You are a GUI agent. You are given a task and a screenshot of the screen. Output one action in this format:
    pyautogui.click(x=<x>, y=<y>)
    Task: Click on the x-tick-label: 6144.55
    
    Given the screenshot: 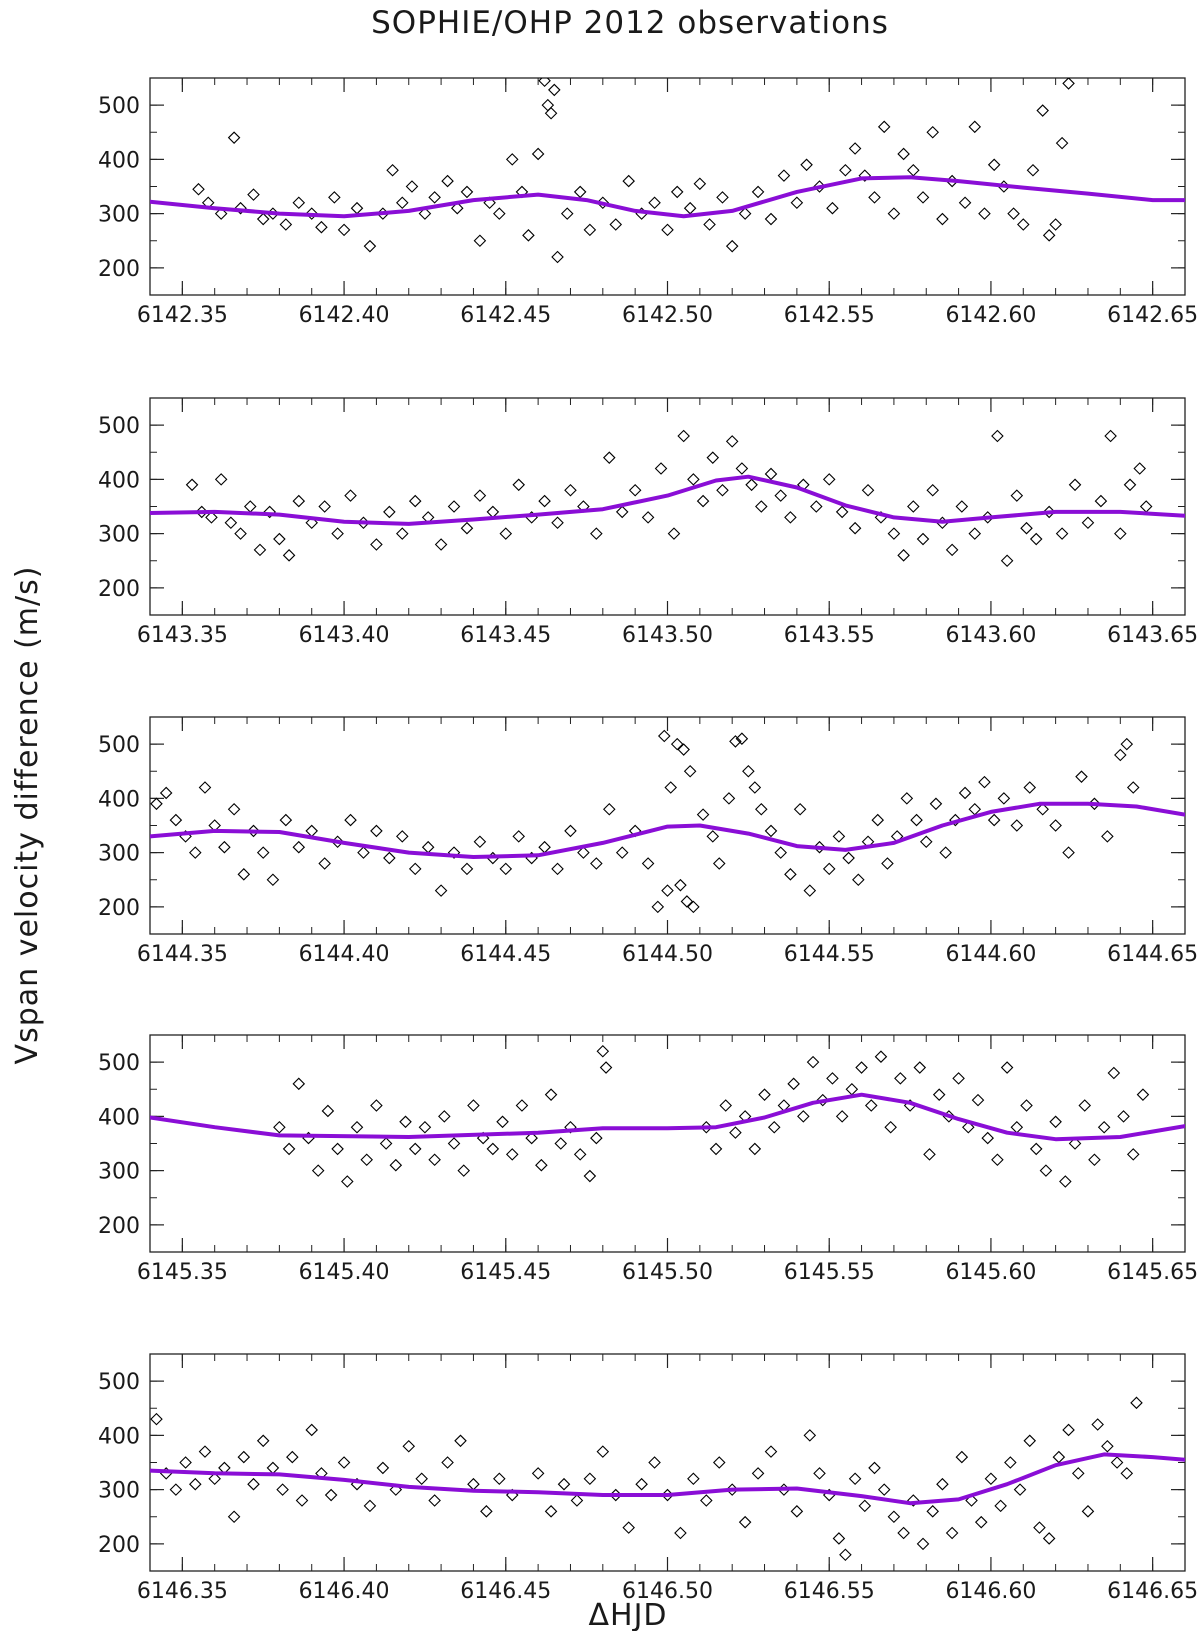 What is the action you would take?
    pyautogui.click(x=829, y=954)
    